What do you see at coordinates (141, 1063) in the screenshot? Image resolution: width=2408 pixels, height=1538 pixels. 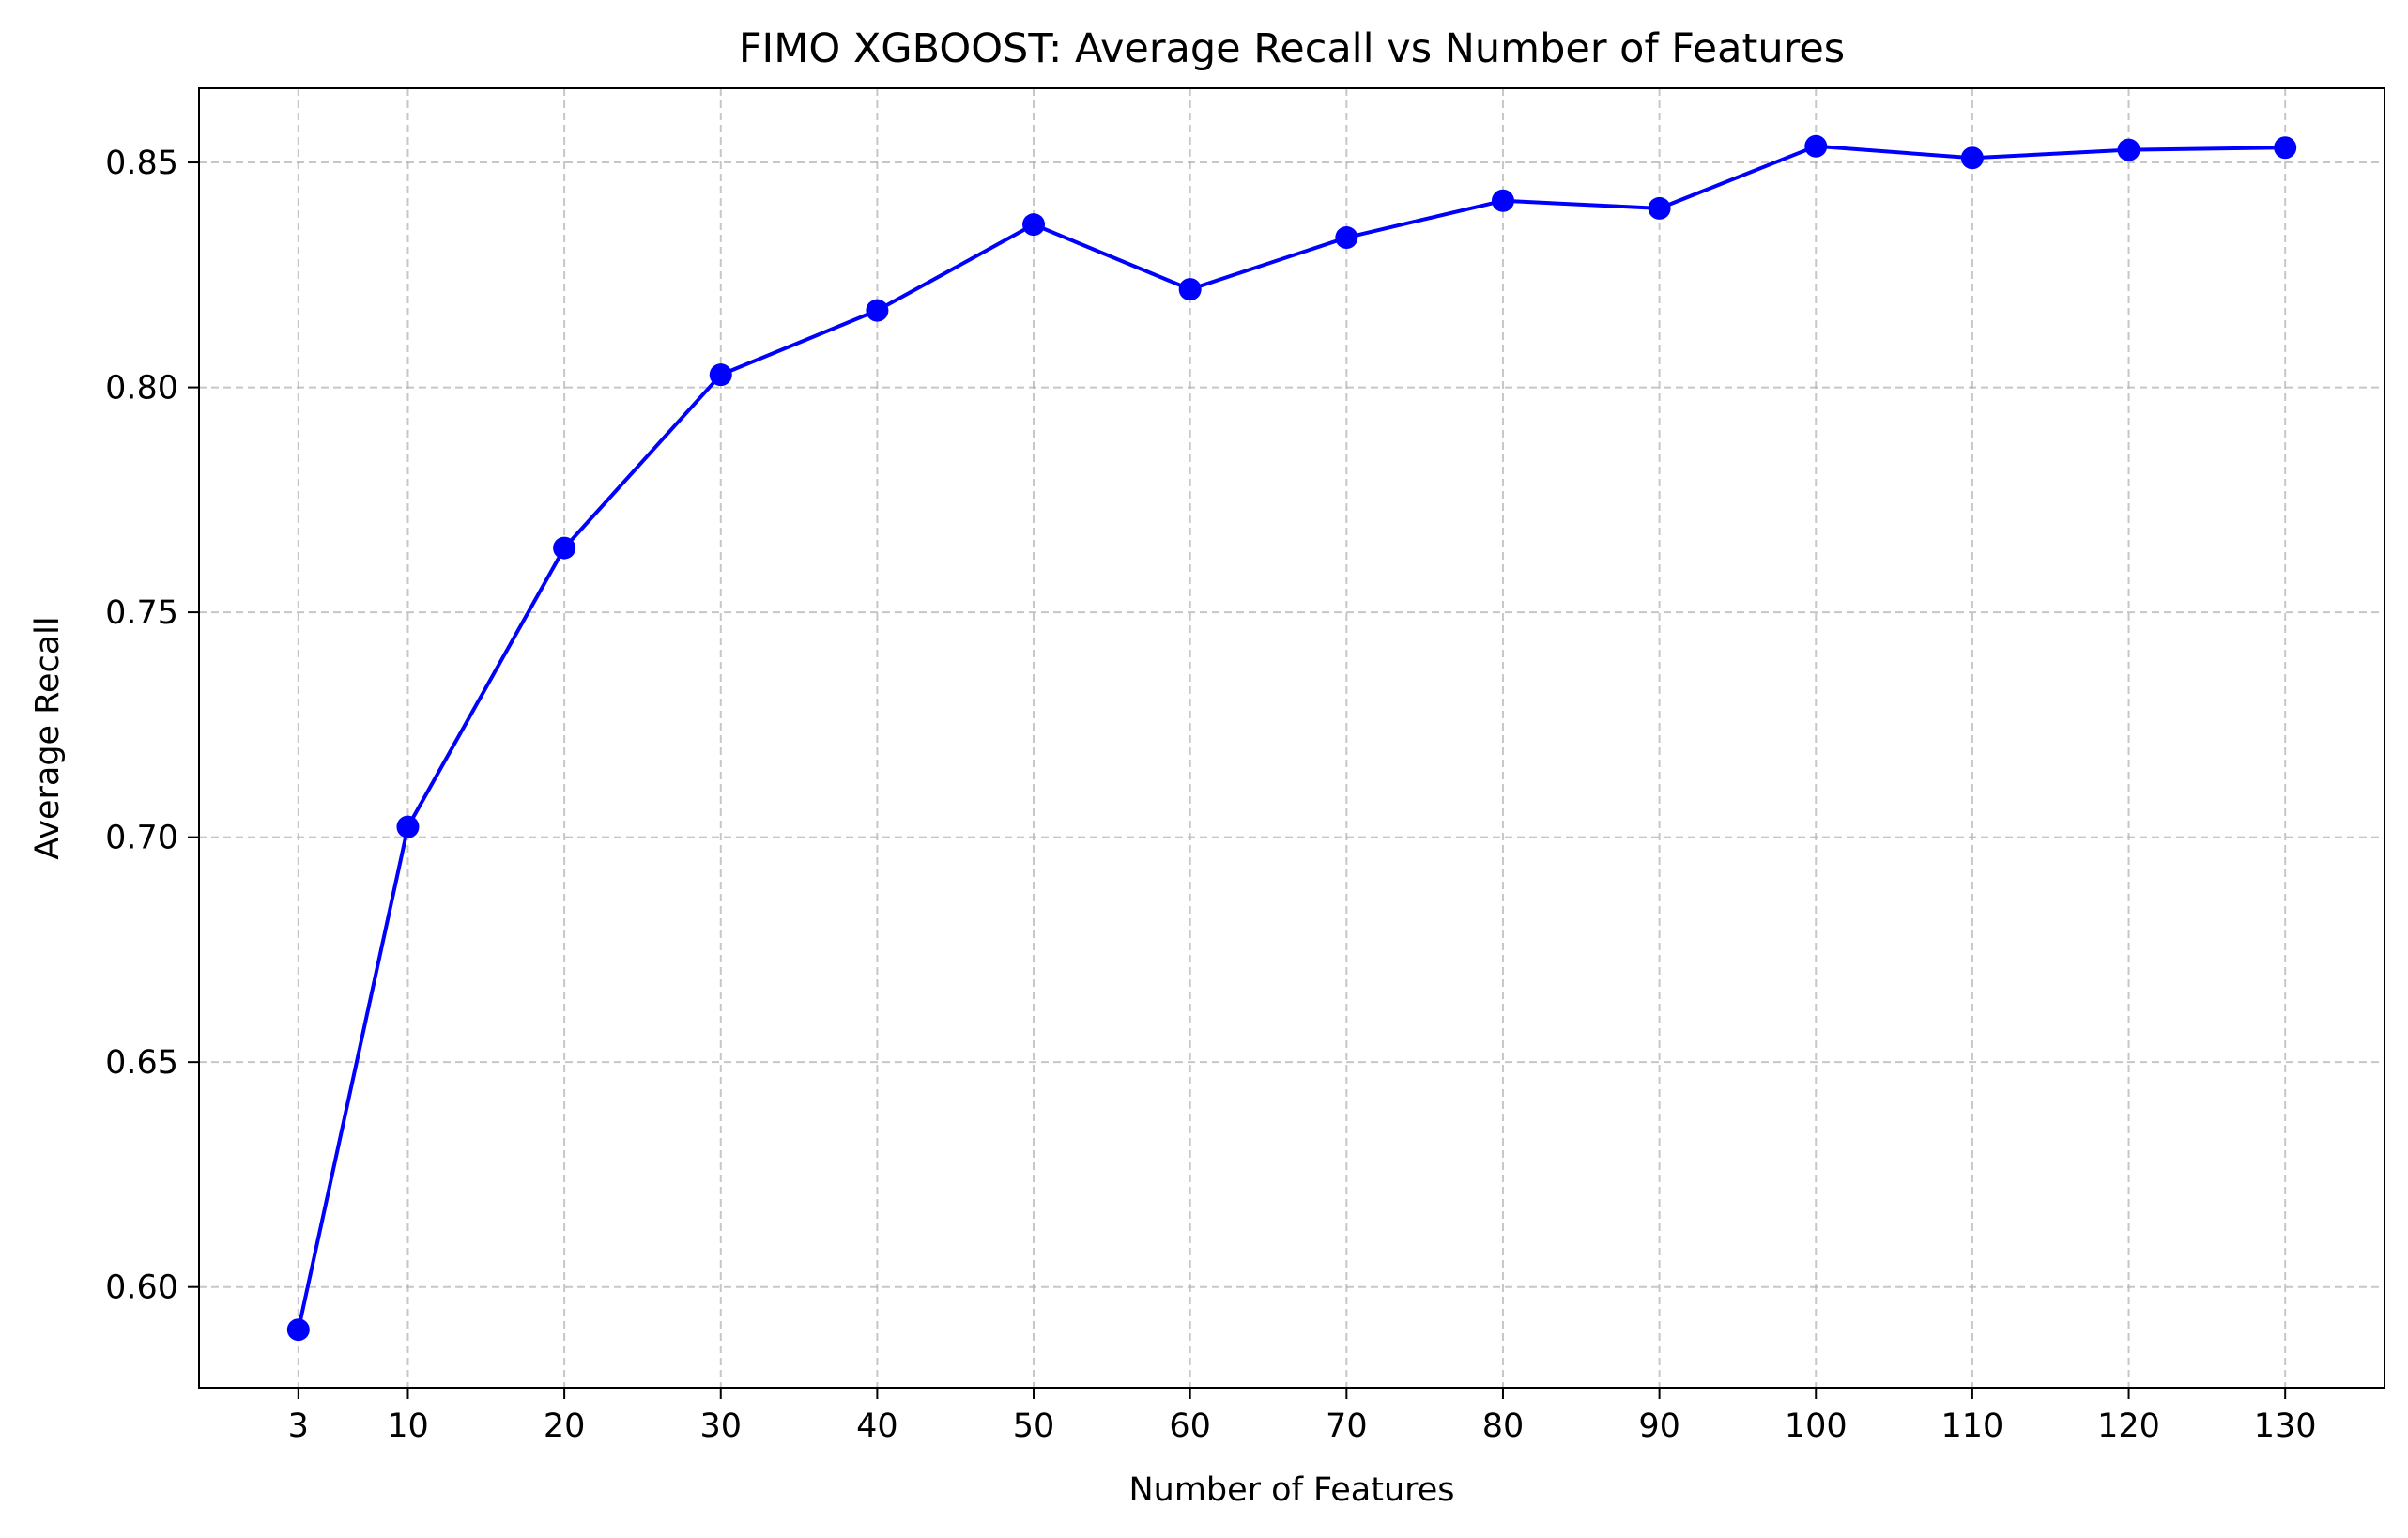 I see `y-tick-label: 0.65` at bounding box center [141, 1063].